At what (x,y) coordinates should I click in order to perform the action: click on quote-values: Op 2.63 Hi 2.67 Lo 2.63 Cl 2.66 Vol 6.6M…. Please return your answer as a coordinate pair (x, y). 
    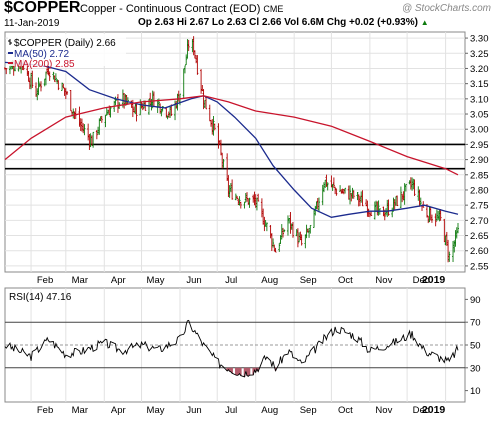
    Looking at the image, I should click on (283, 22).